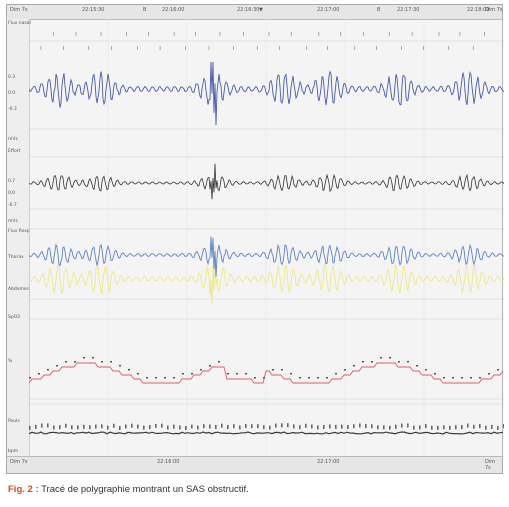 This screenshot has height=507, width=509. I want to click on scale-label: 0.0, so click(12, 193).